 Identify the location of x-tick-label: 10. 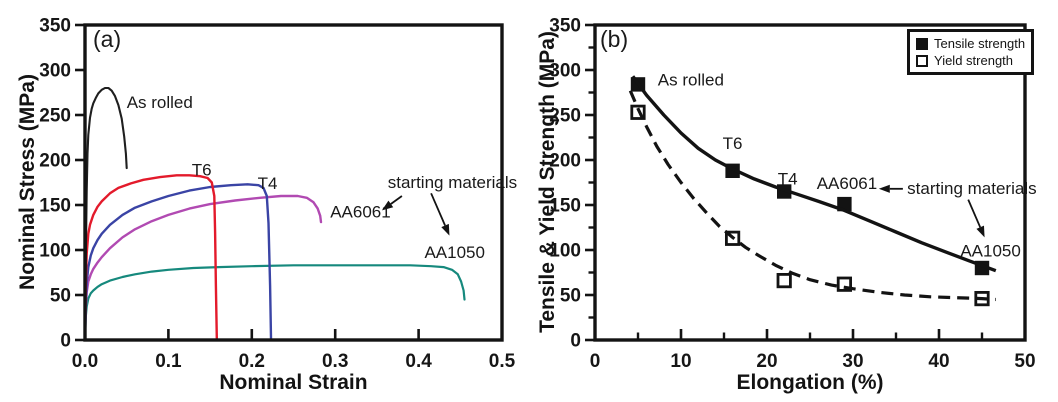
(680, 361).